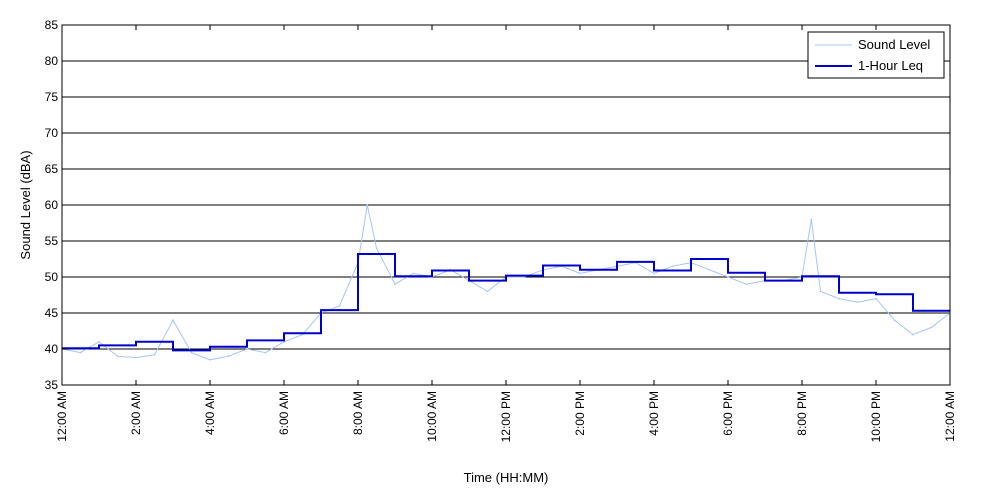 Image resolution: width=1000 pixels, height=500 pixels. I want to click on y-tick-label: 70, so click(52, 133).